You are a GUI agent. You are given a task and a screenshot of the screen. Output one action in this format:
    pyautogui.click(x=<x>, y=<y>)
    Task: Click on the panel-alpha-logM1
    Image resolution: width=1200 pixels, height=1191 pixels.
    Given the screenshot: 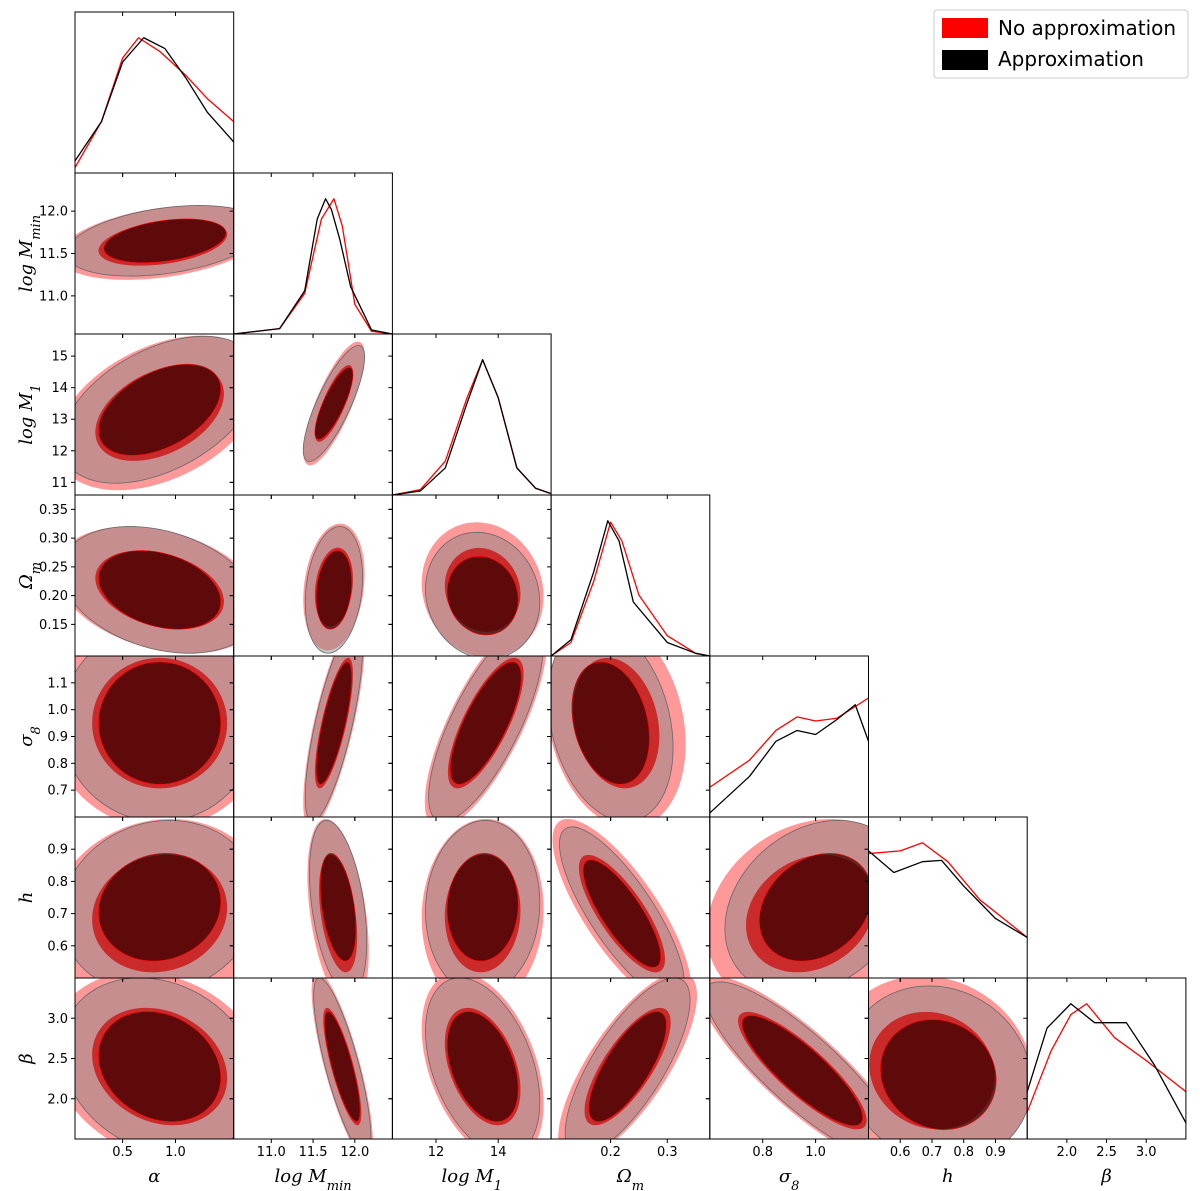 What is the action you would take?
    pyautogui.click(x=153, y=416)
    